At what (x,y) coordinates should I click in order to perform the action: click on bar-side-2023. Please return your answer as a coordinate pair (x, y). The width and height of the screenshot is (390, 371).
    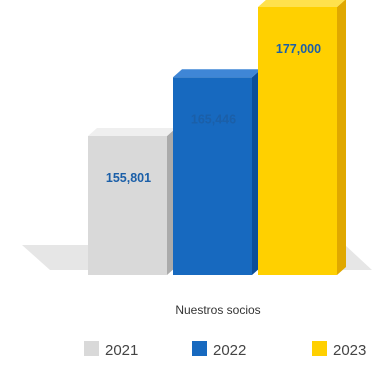
    Looking at the image, I should click on (341, 137).